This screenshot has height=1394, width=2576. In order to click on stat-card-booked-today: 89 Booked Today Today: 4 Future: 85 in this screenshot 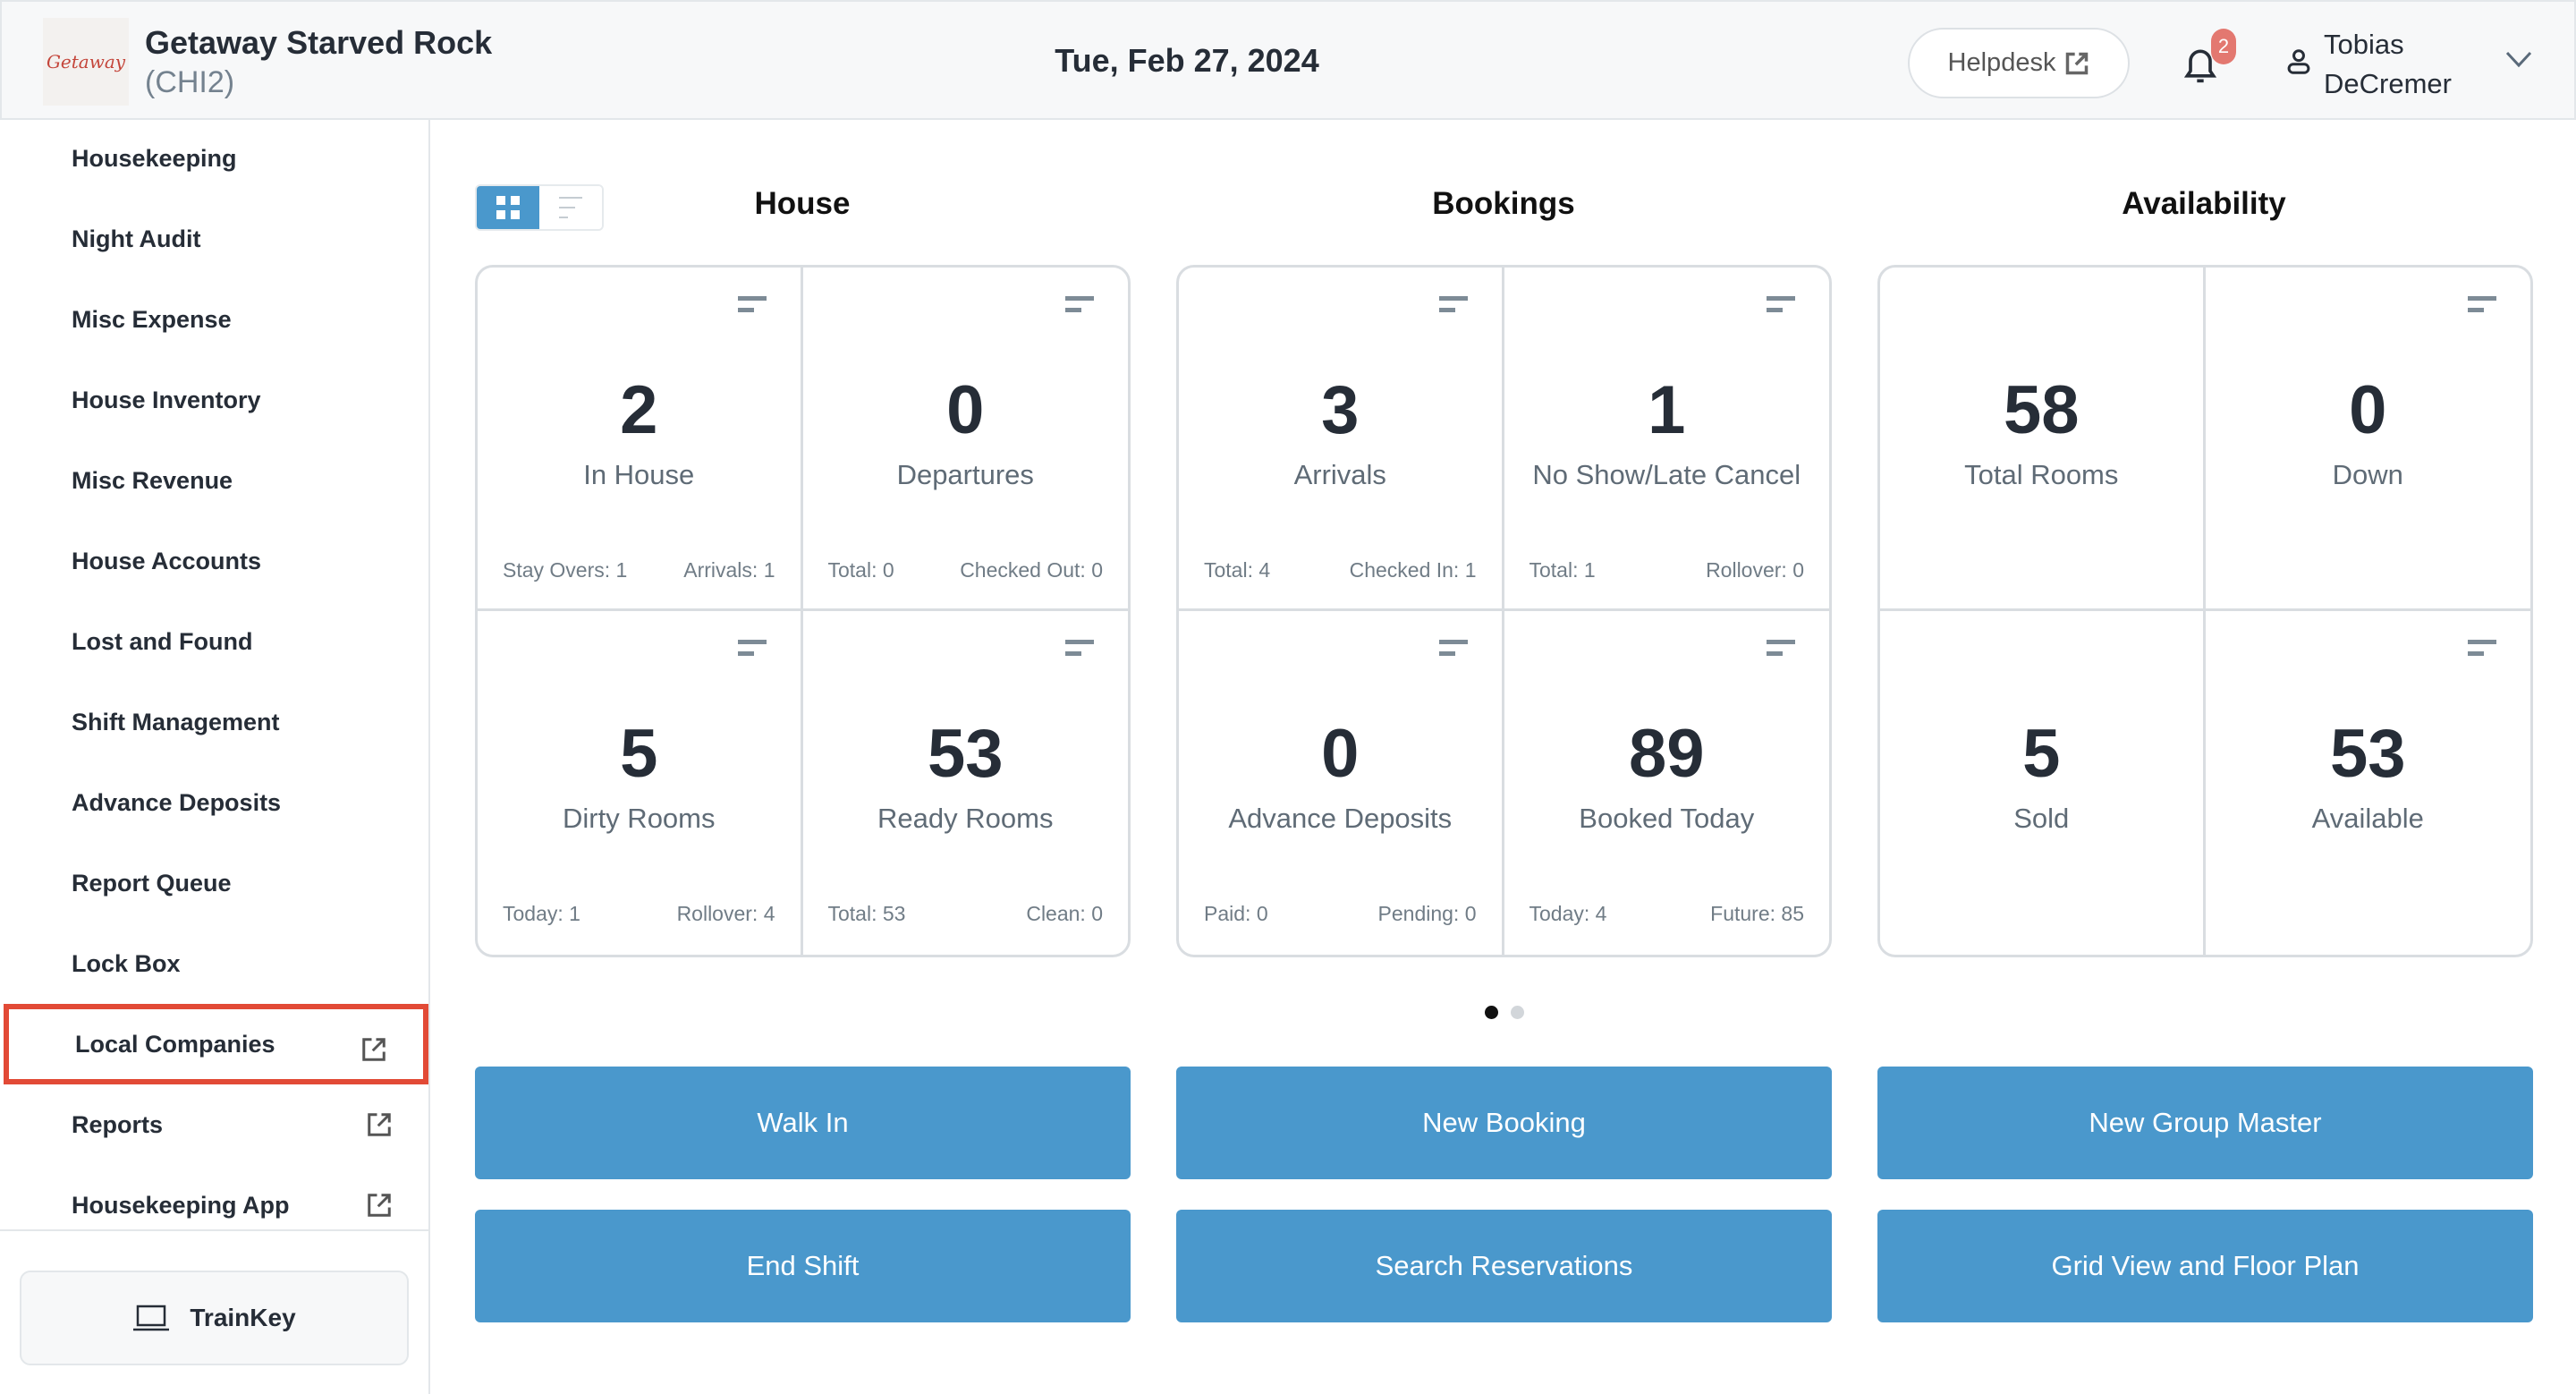, I will do `click(1667, 783)`.